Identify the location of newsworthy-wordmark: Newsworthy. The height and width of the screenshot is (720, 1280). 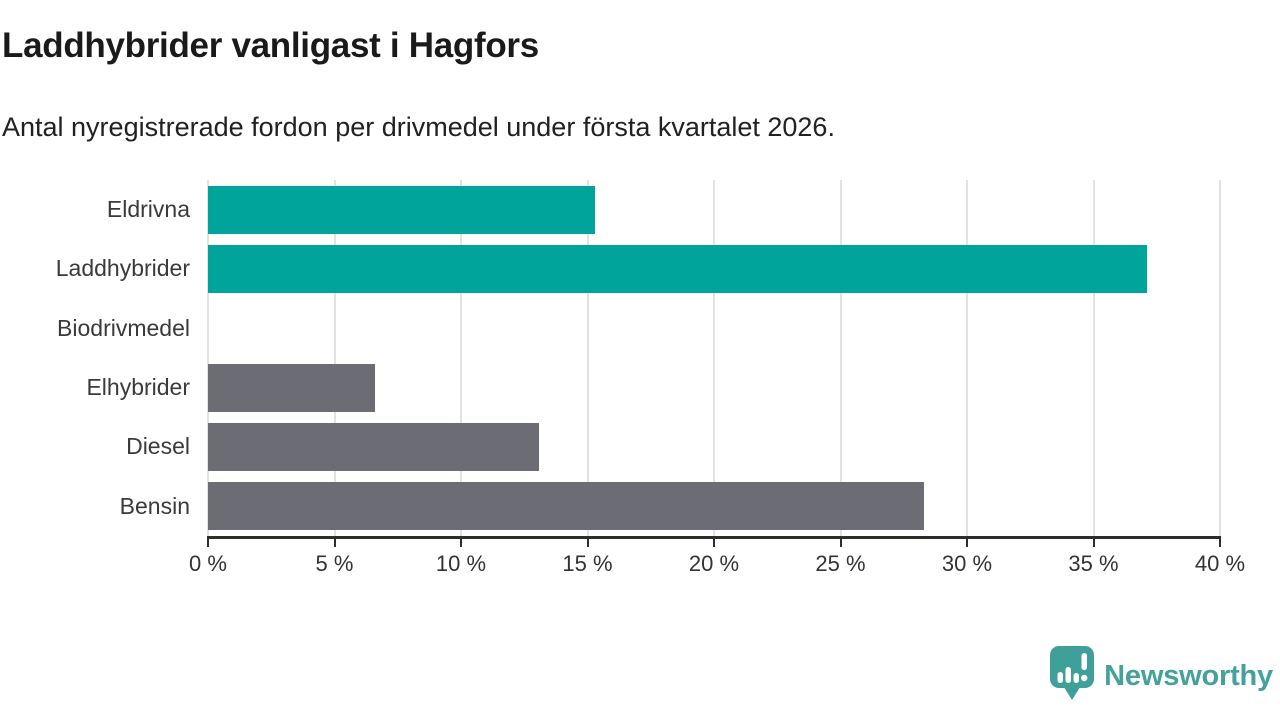
(1188, 675).